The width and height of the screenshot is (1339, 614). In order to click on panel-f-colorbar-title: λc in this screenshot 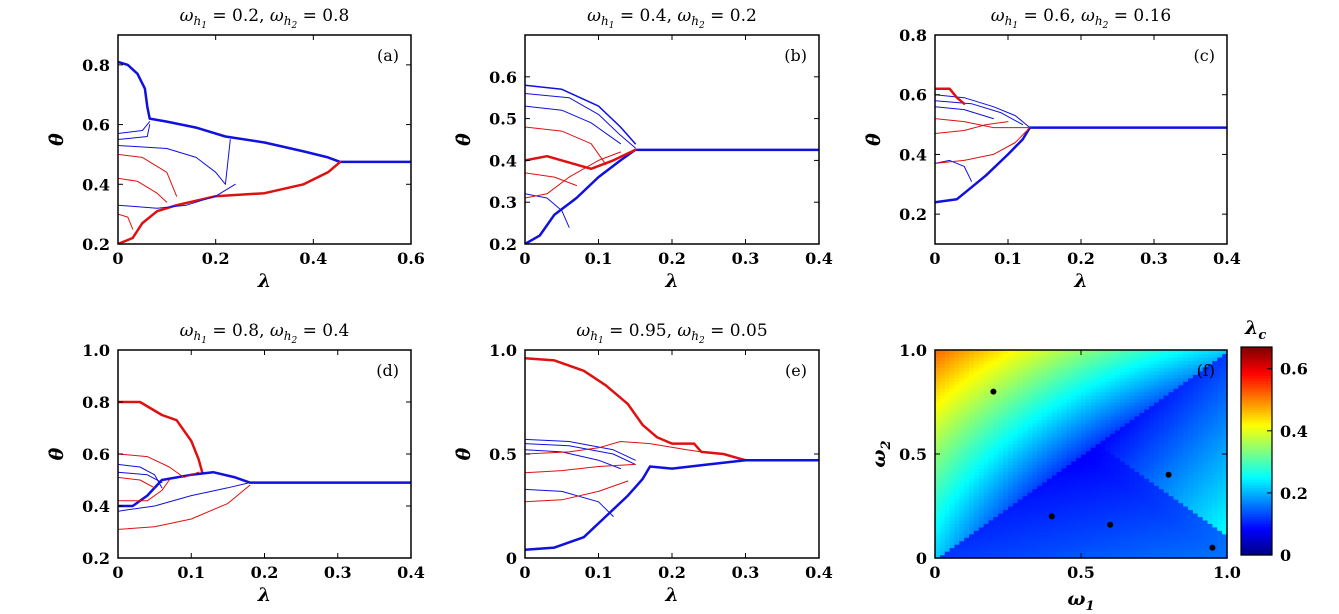, I will do `click(1255, 330)`.